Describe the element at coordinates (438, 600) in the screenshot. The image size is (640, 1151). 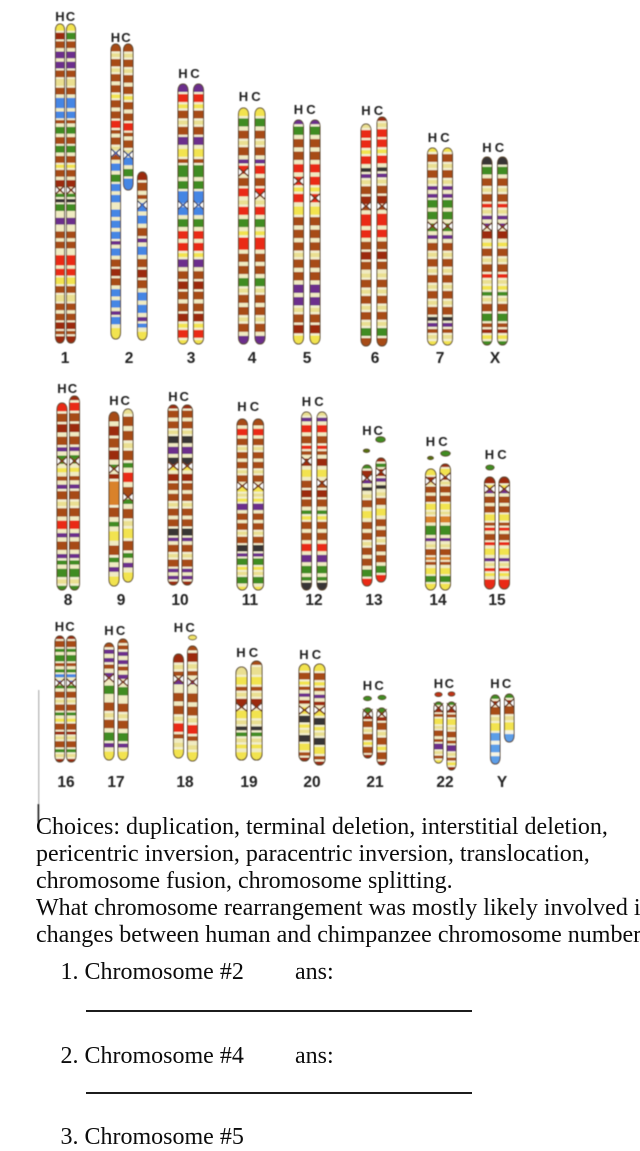
I see `svg-text: 14` at that location.